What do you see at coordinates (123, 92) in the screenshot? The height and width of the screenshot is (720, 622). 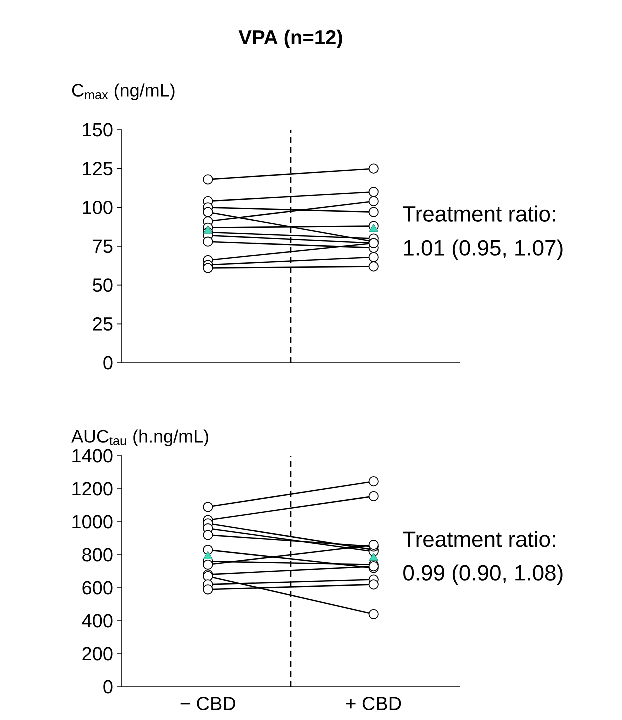 I see `y-axis-title: C$_{max}$ (ng/mL)` at bounding box center [123, 92].